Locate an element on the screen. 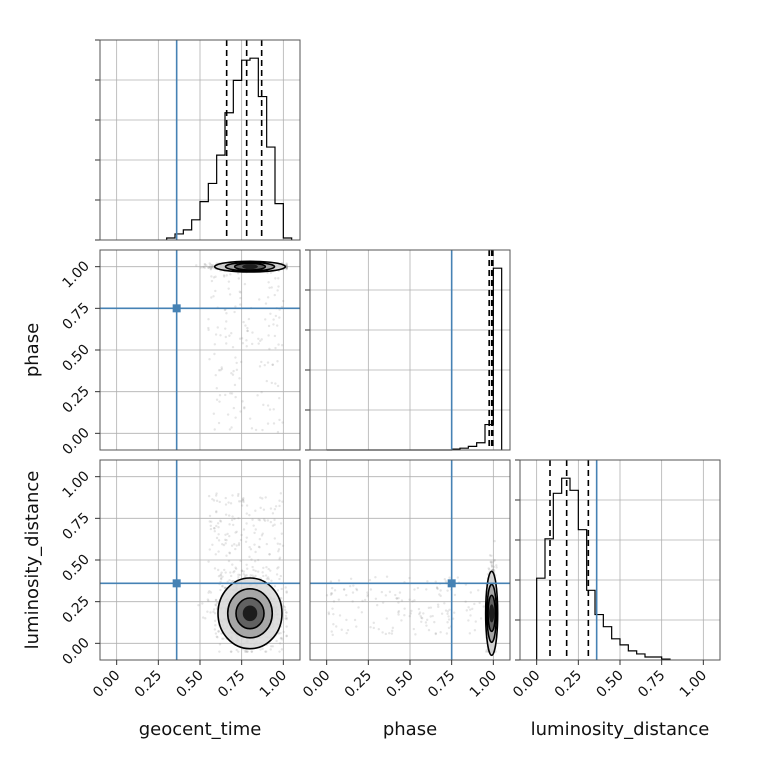 The width and height of the screenshot is (760, 760). scatter-panel-geocent_time-phase: 0.00 0.25 0.50 0.75 1.00 phase is located at coordinates (161, 353).